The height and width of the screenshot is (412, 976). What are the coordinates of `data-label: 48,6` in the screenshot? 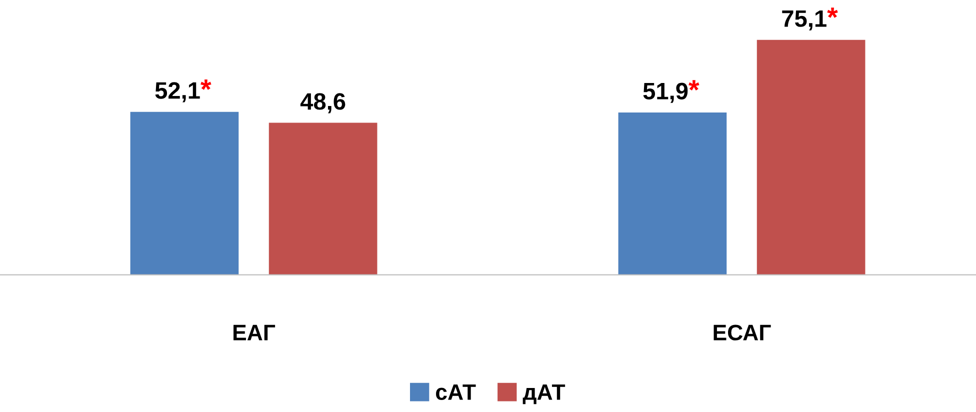 It's located at (323, 103).